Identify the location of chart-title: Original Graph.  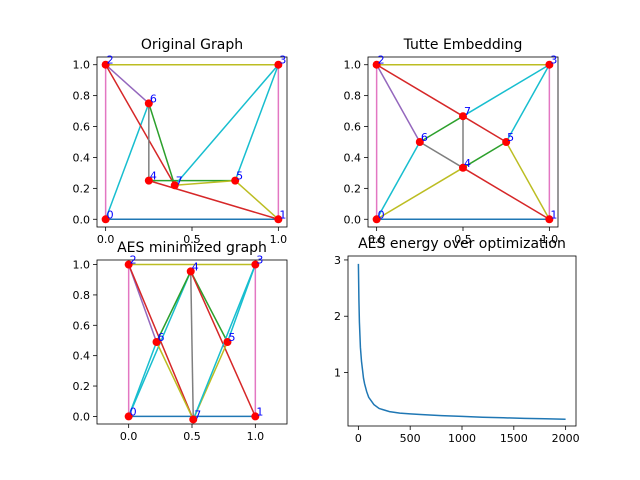
(192, 45).